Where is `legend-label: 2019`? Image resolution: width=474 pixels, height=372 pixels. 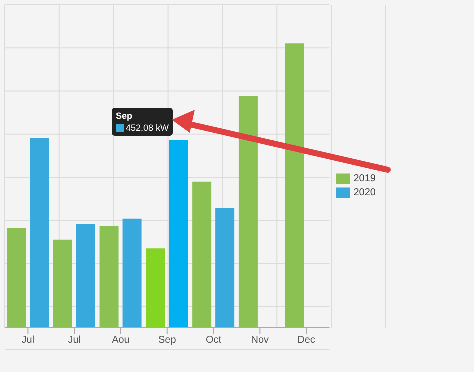 legend-label: 2019 is located at coordinates (365, 179).